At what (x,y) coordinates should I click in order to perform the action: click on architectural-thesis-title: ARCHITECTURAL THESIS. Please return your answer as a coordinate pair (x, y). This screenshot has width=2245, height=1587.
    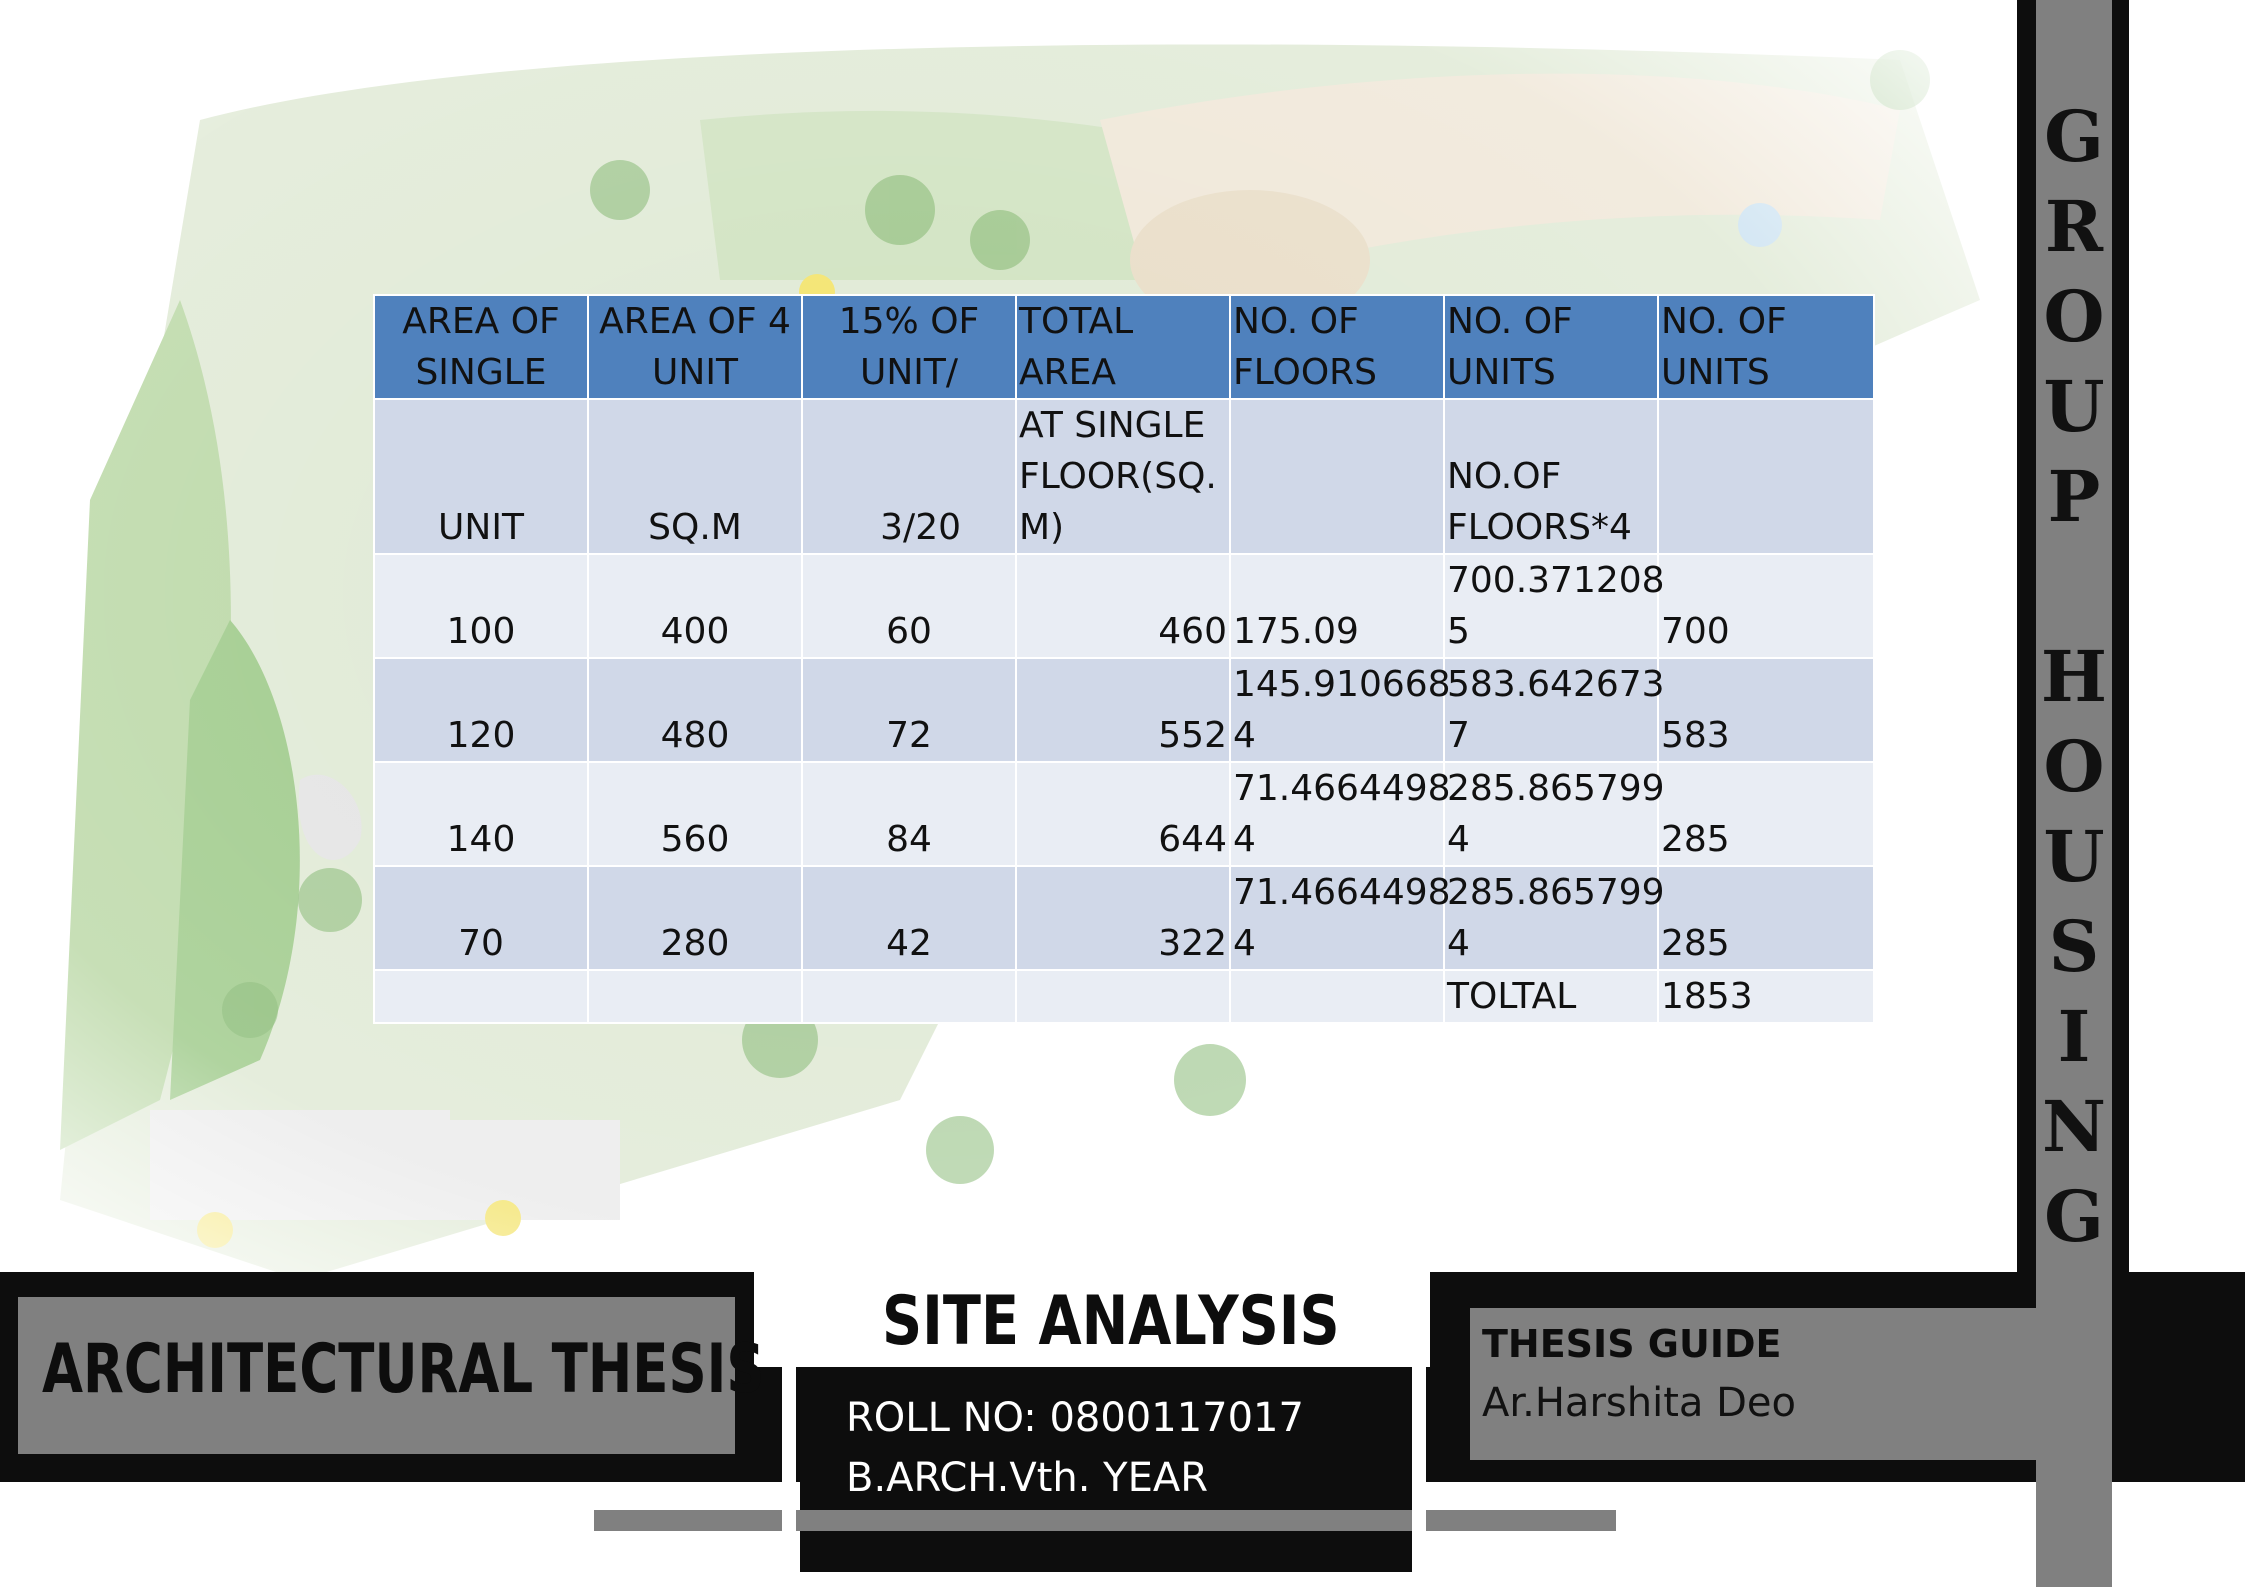
    Looking at the image, I should click on (403, 1369).